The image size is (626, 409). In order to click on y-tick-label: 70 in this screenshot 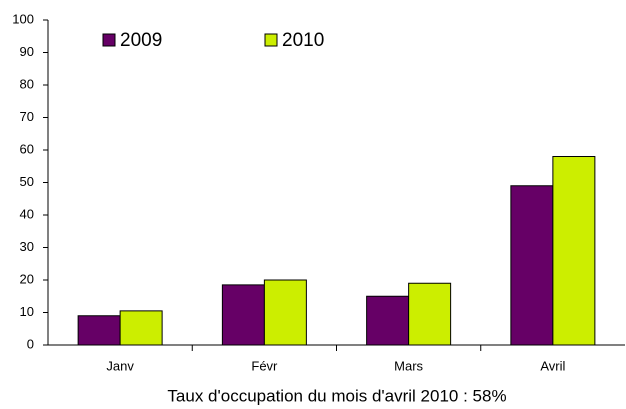, I will do `click(27, 116)`.